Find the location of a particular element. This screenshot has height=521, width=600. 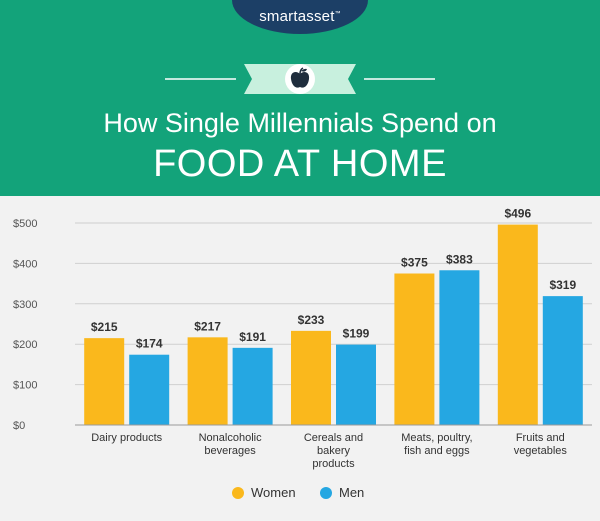

x-tick-label: bakery is located at coordinates (334, 451).